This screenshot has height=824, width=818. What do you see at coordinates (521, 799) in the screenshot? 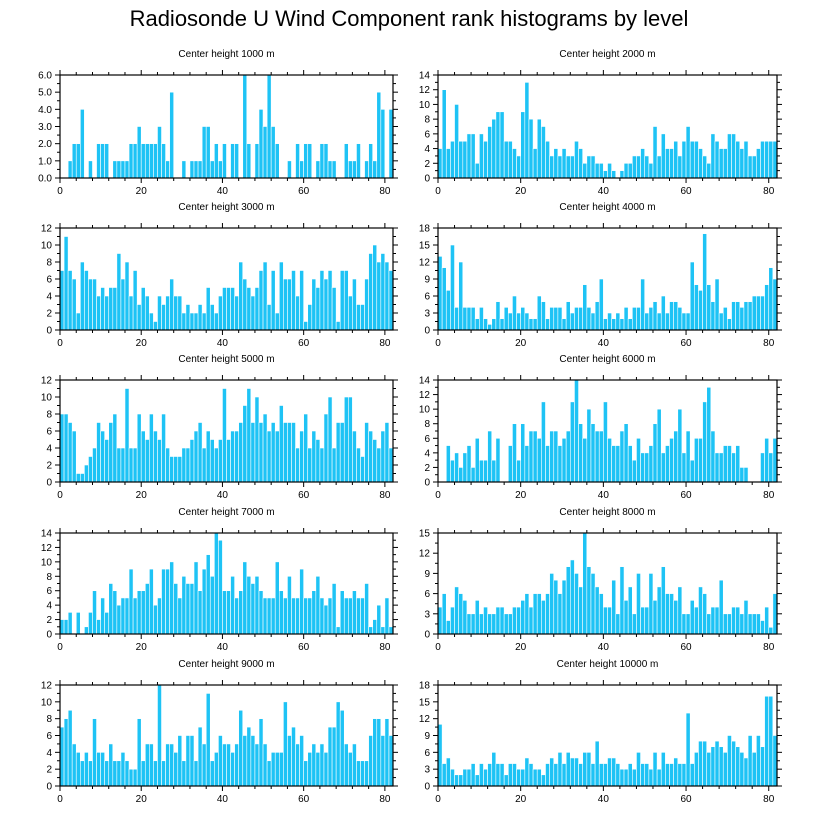
I see `x-tick-label: 20` at bounding box center [521, 799].